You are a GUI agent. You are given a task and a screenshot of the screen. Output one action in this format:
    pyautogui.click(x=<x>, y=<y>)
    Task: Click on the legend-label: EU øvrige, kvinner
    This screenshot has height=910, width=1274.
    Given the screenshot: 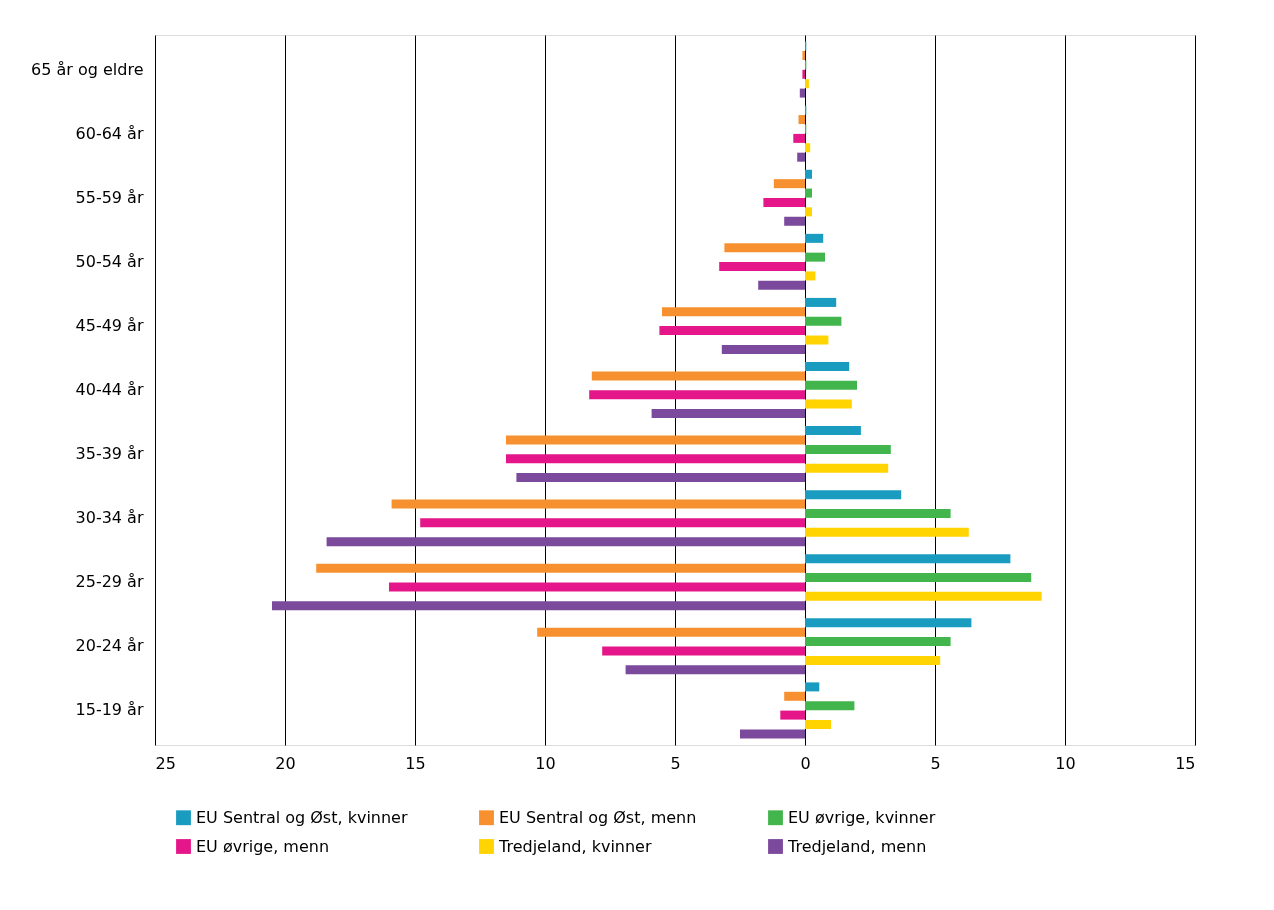 What is the action you would take?
    pyautogui.click(x=862, y=817)
    